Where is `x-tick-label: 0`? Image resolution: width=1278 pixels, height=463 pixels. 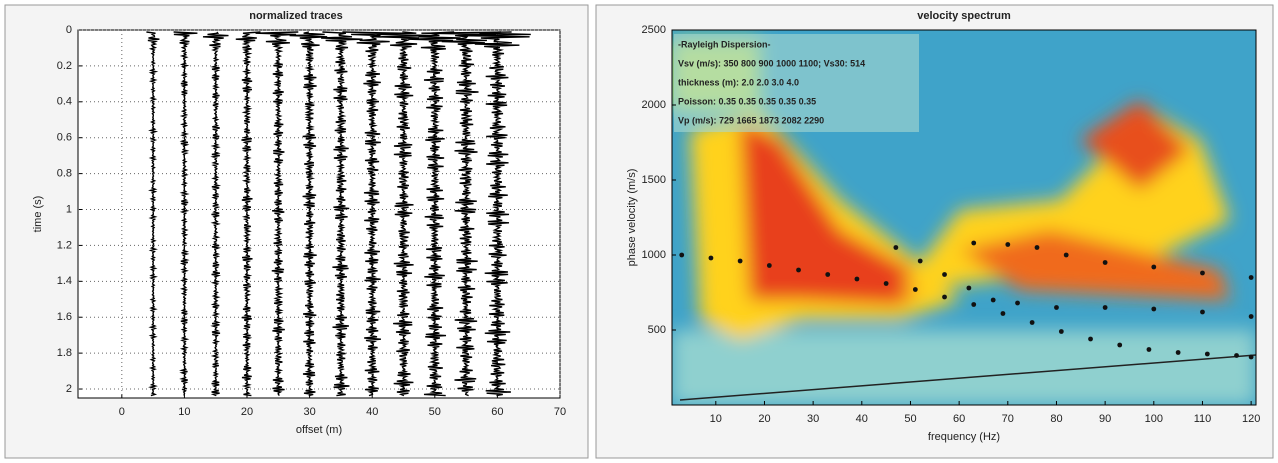 x-tick-label: 0 is located at coordinates (122, 412).